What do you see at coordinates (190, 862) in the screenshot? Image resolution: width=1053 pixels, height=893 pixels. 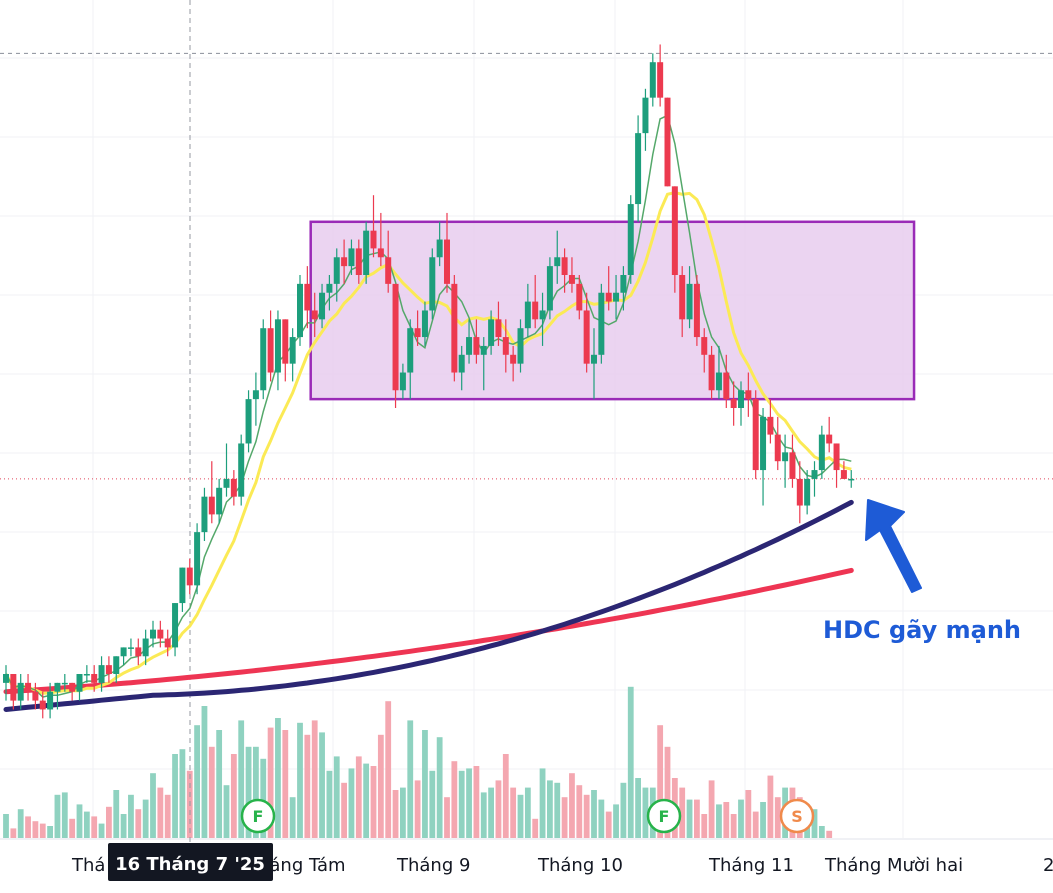 I see `crosshair-date-box` at bounding box center [190, 862].